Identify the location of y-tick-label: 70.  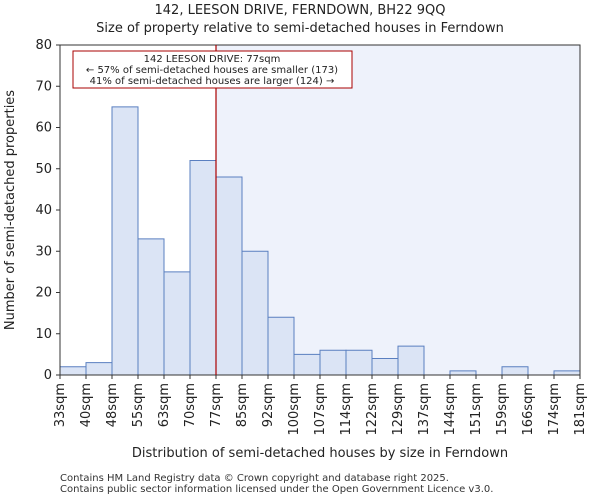
(43, 86).